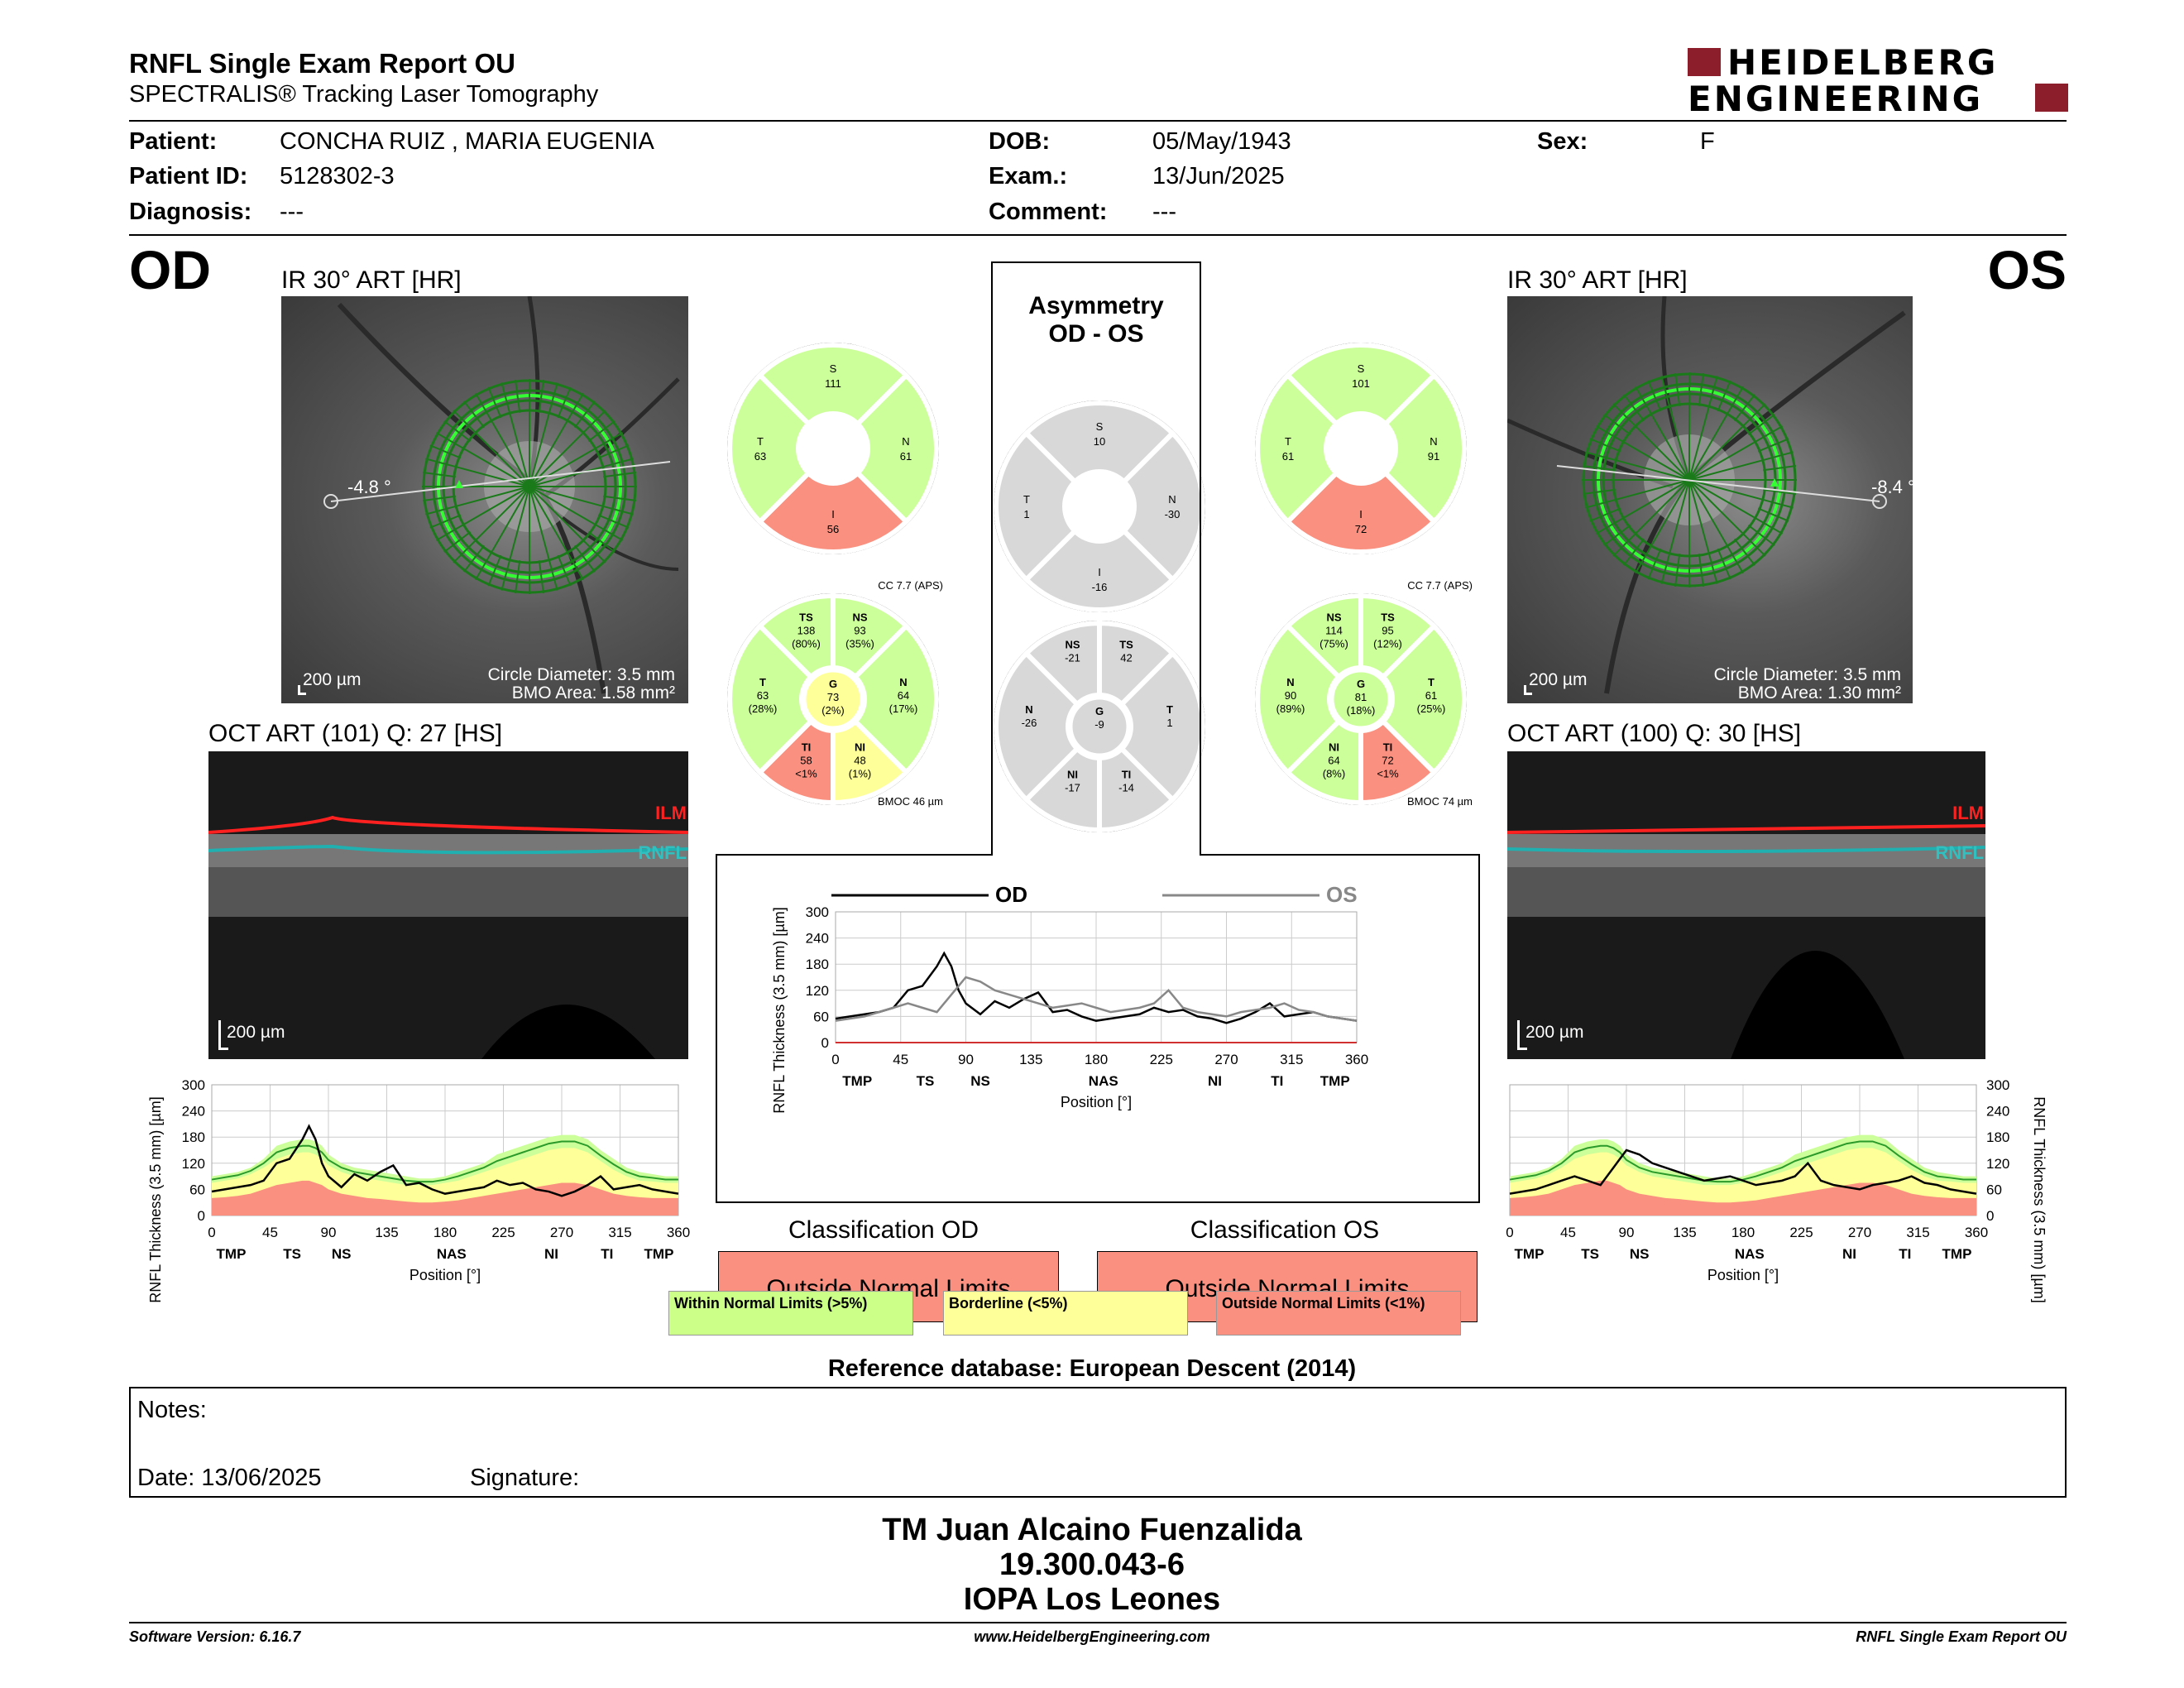 This screenshot has height=1688, width=2184. What do you see at coordinates (256, 1032) in the screenshot?
I see `od-oct-scale: 200 µm` at bounding box center [256, 1032].